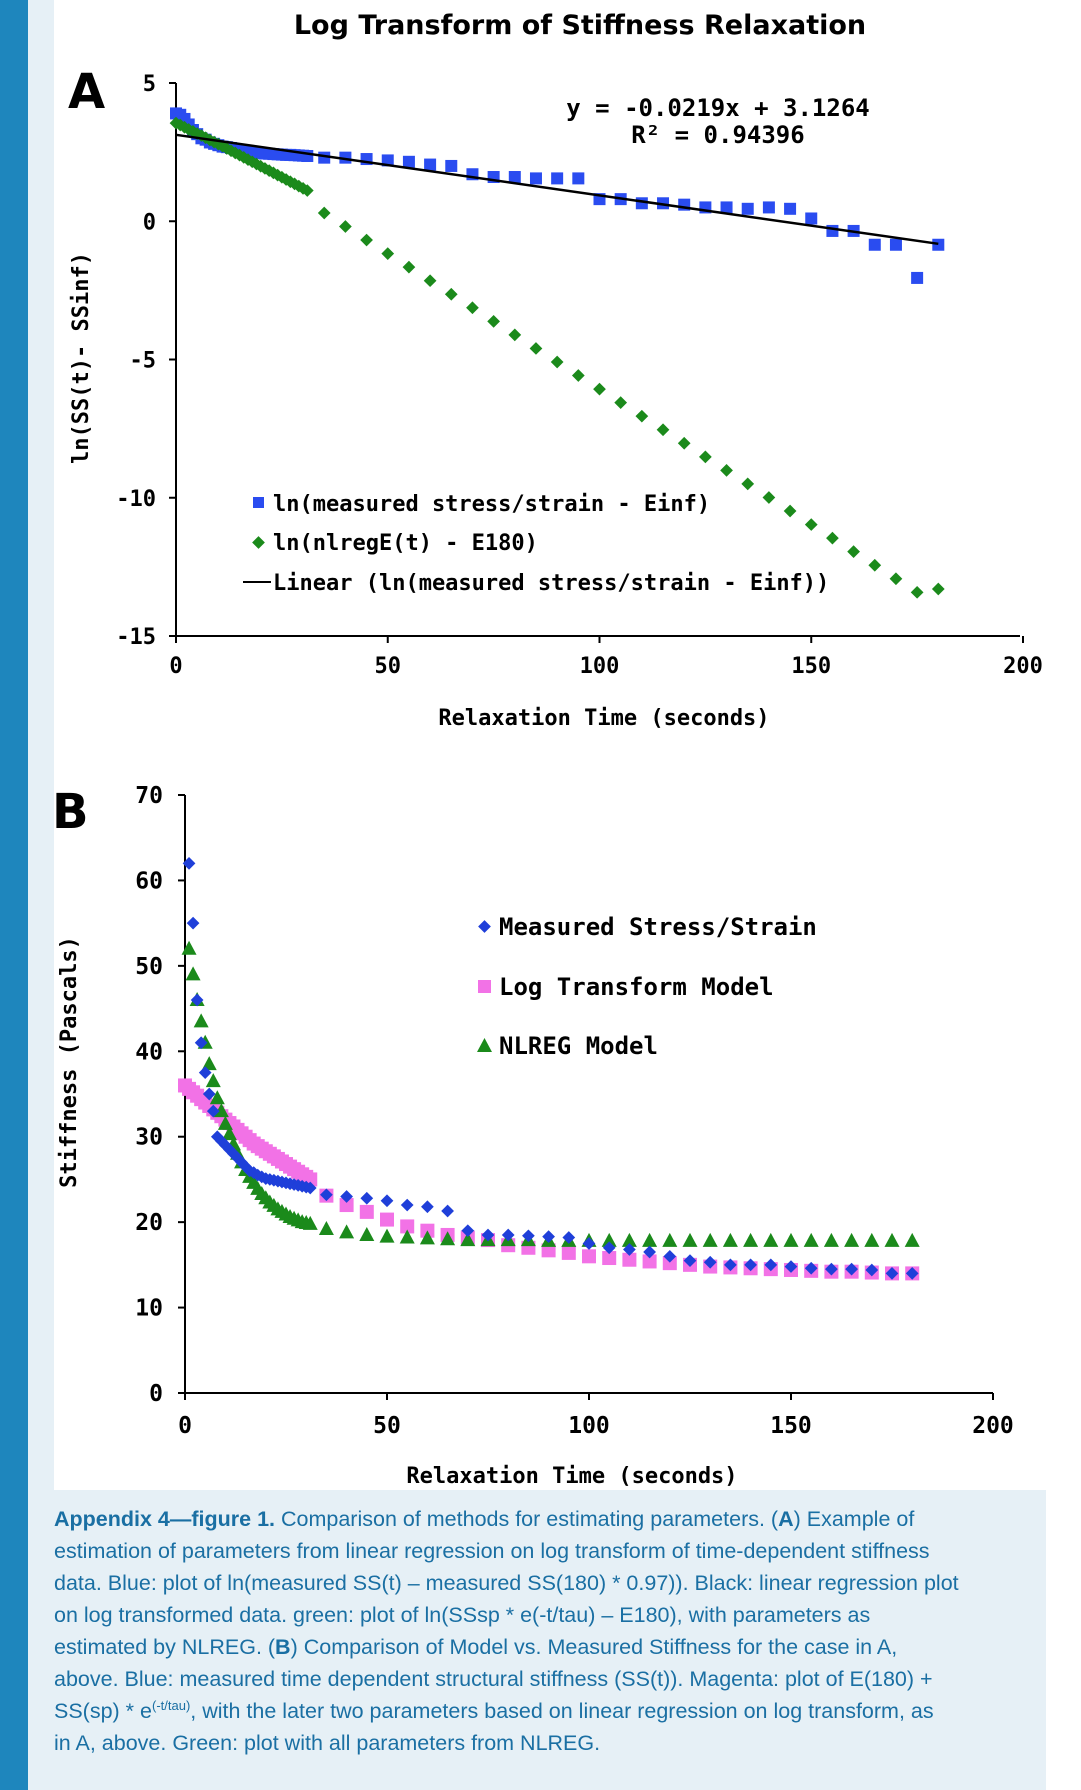 This screenshot has width=1081, height=1790. What do you see at coordinates (175, 666) in the screenshot?
I see `panel-a-x-tick-label: 0` at bounding box center [175, 666].